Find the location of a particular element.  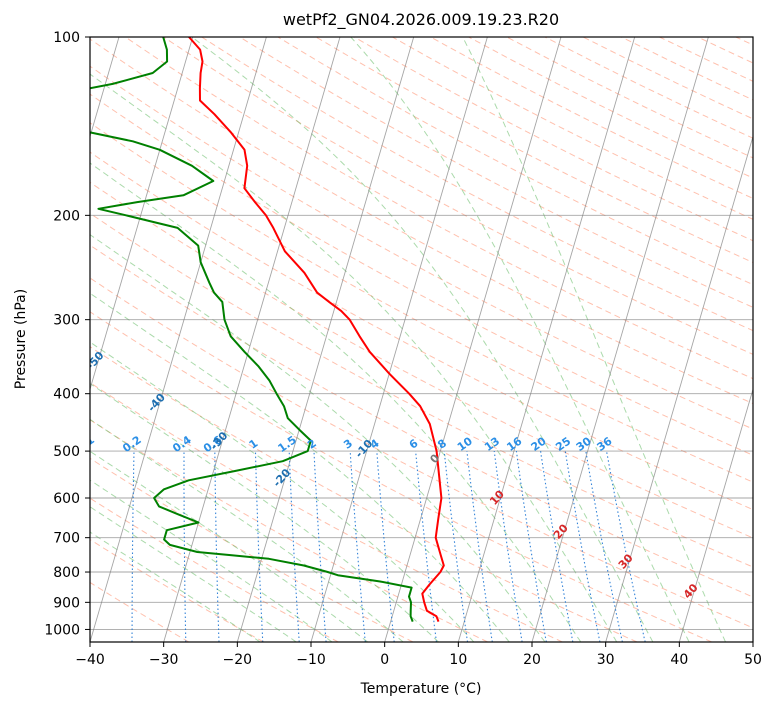

y-axis-title: Pressure (hPa) is located at coordinates (21, 339).